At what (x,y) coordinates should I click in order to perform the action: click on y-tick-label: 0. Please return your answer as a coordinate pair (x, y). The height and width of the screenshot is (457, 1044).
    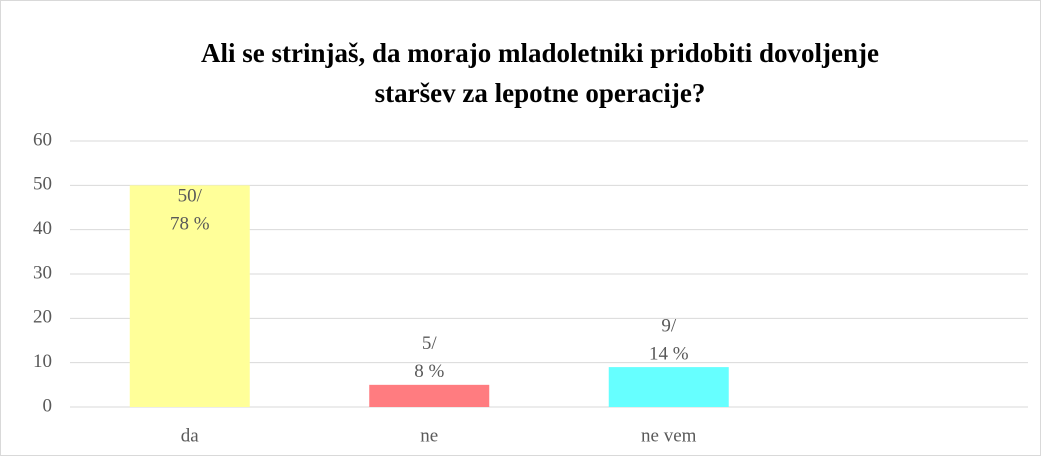
    Looking at the image, I should click on (48, 405).